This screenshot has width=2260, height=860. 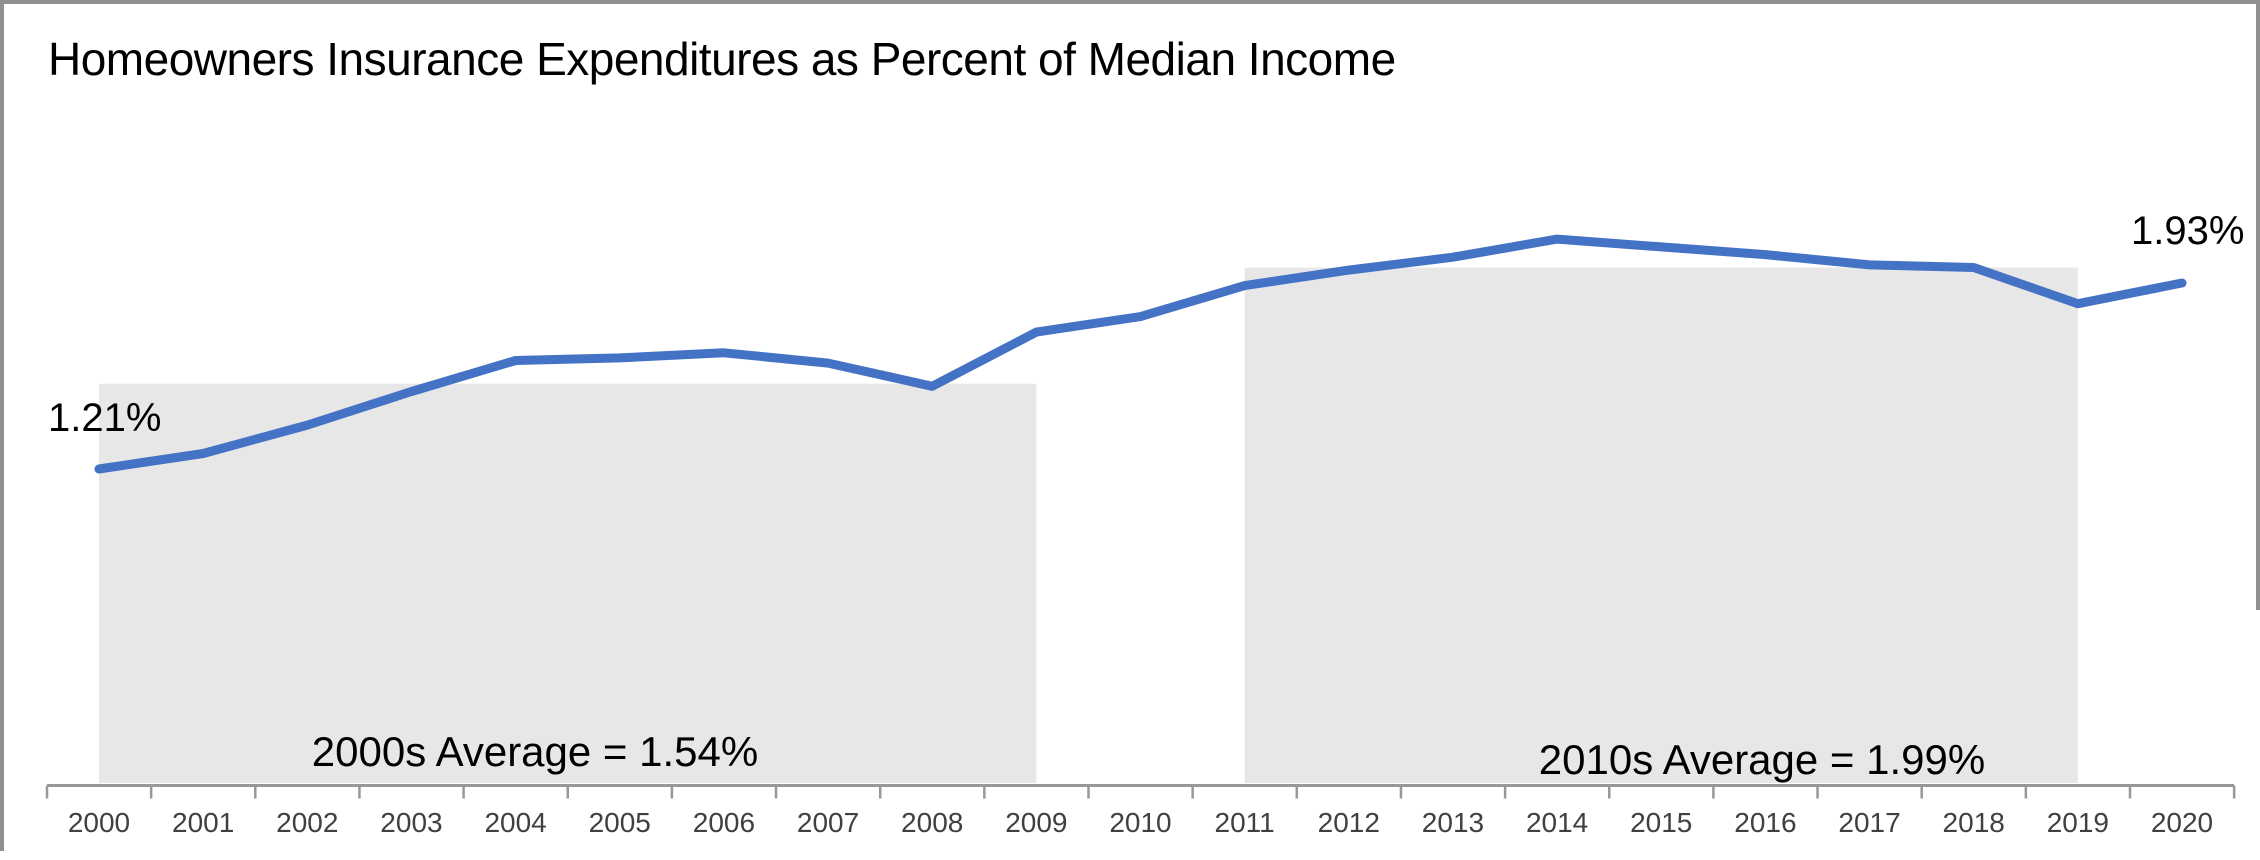 What do you see at coordinates (1349, 822) in the screenshot?
I see `x-axis-label-2012: 2012` at bounding box center [1349, 822].